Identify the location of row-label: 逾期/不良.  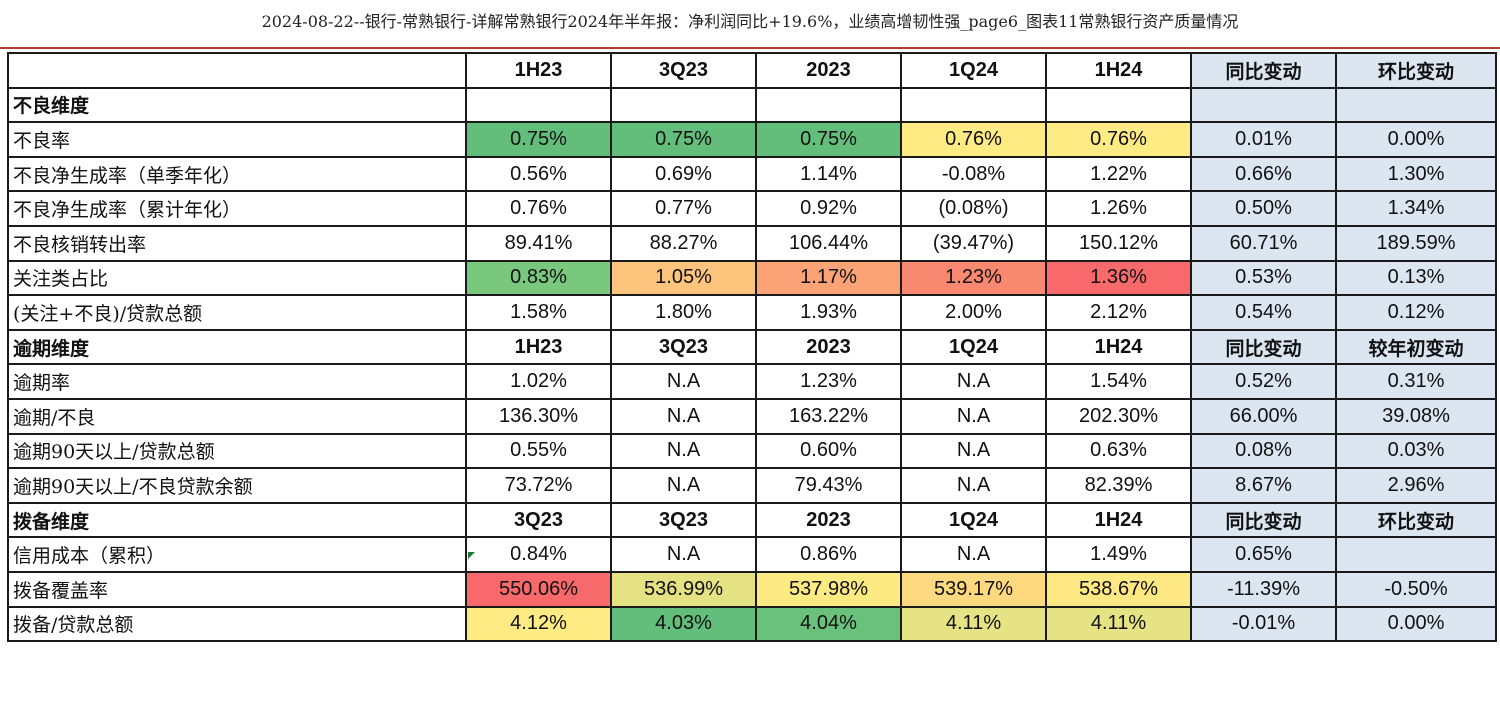
(237, 416).